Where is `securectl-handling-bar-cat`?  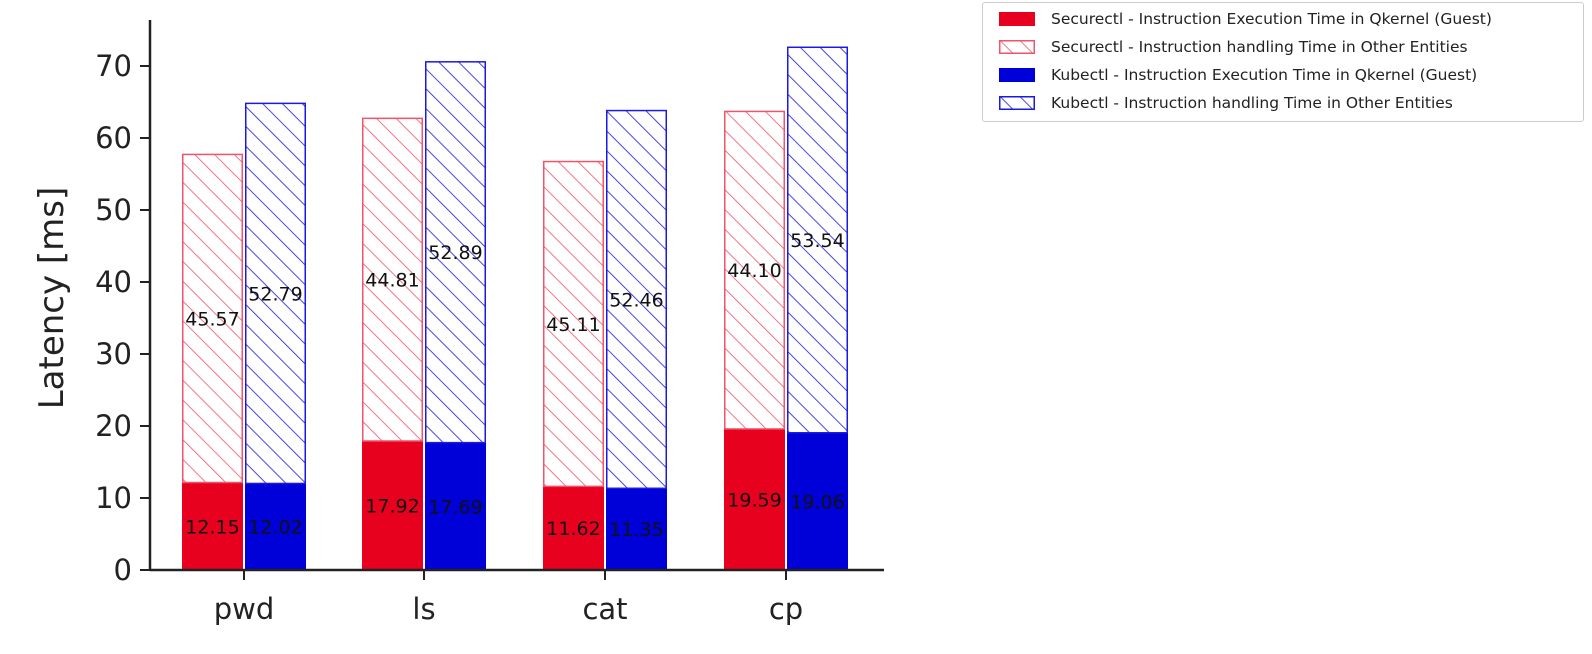
securectl-handling-bar-cat is located at coordinates (573, 324).